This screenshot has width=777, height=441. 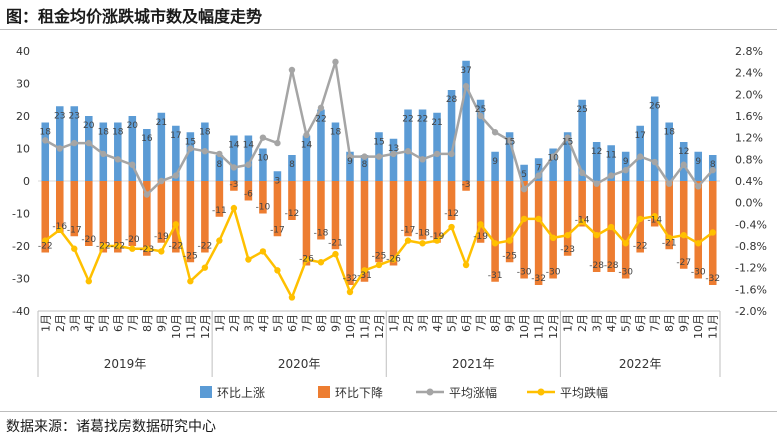 What do you see at coordinates (118, 133) in the screenshot?
I see `label-rise: 18` at bounding box center [118, 133].